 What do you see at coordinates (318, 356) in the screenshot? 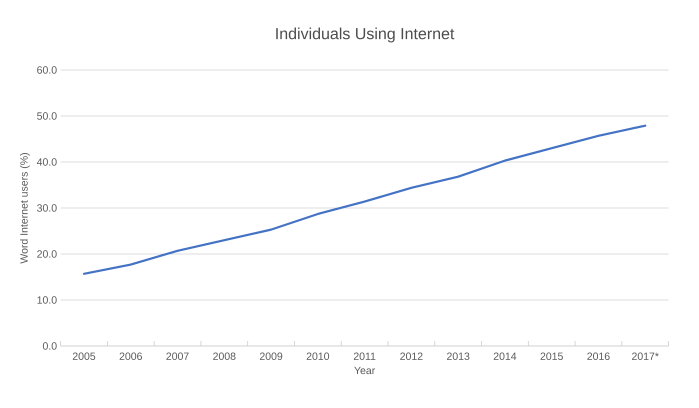
I see `x-tick-label: 2010` at bounding box center [318, 356].